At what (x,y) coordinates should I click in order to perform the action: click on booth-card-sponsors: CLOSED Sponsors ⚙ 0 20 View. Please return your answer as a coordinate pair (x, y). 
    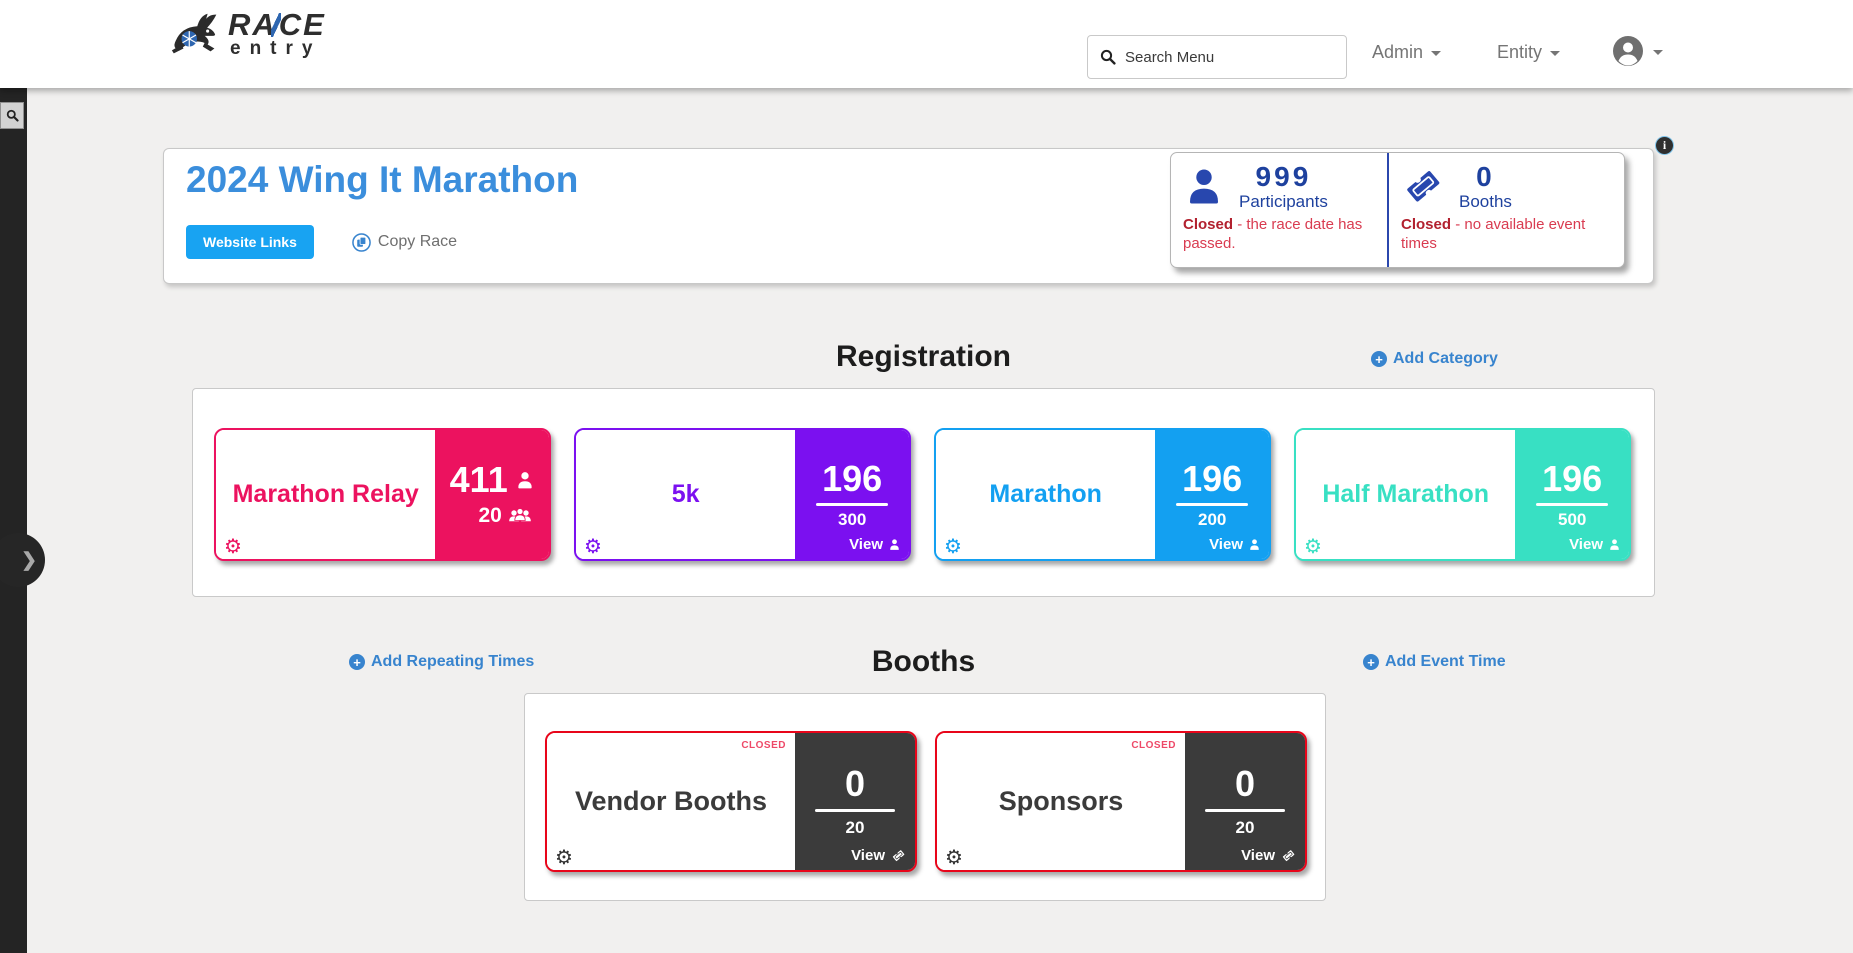
    Looking at the image, I should click on (1121, 801).